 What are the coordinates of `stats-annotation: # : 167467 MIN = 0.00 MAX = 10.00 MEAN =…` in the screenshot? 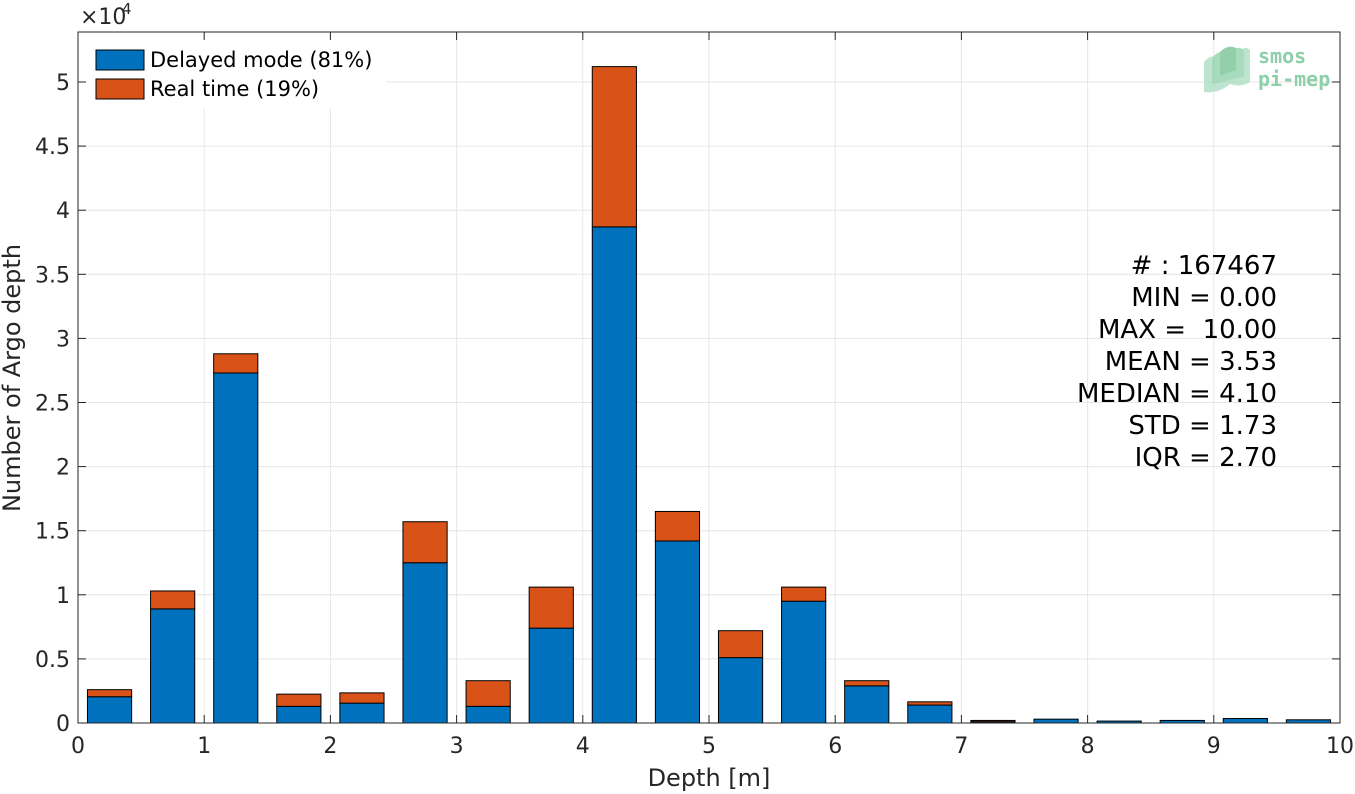 It's located at (1177, 362).